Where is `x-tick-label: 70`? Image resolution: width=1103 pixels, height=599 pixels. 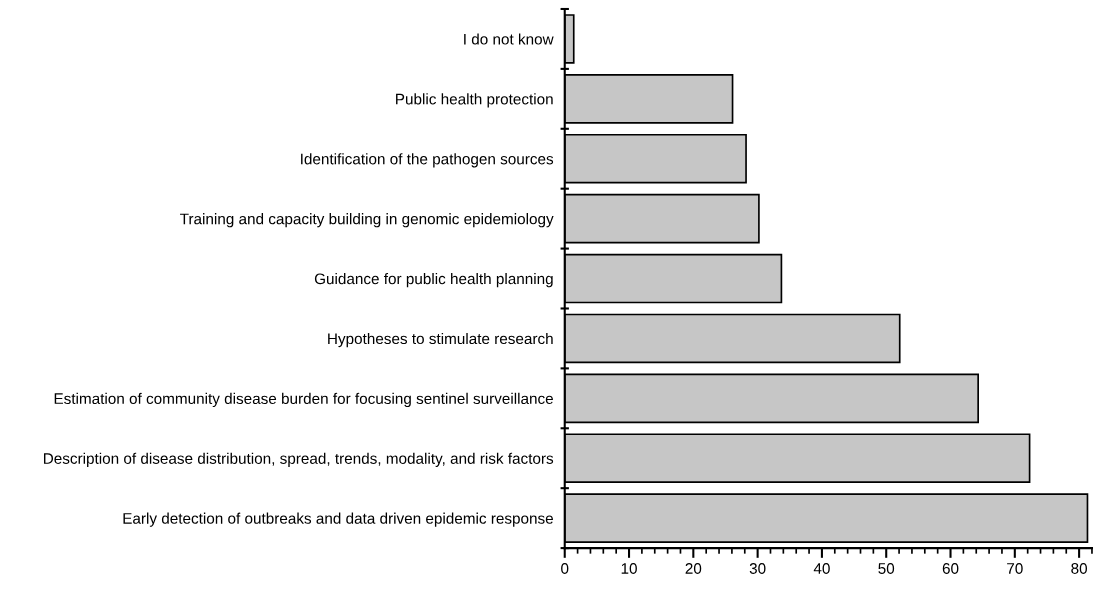 x-tick-label: 70 is located at coordinates (1015, 568).